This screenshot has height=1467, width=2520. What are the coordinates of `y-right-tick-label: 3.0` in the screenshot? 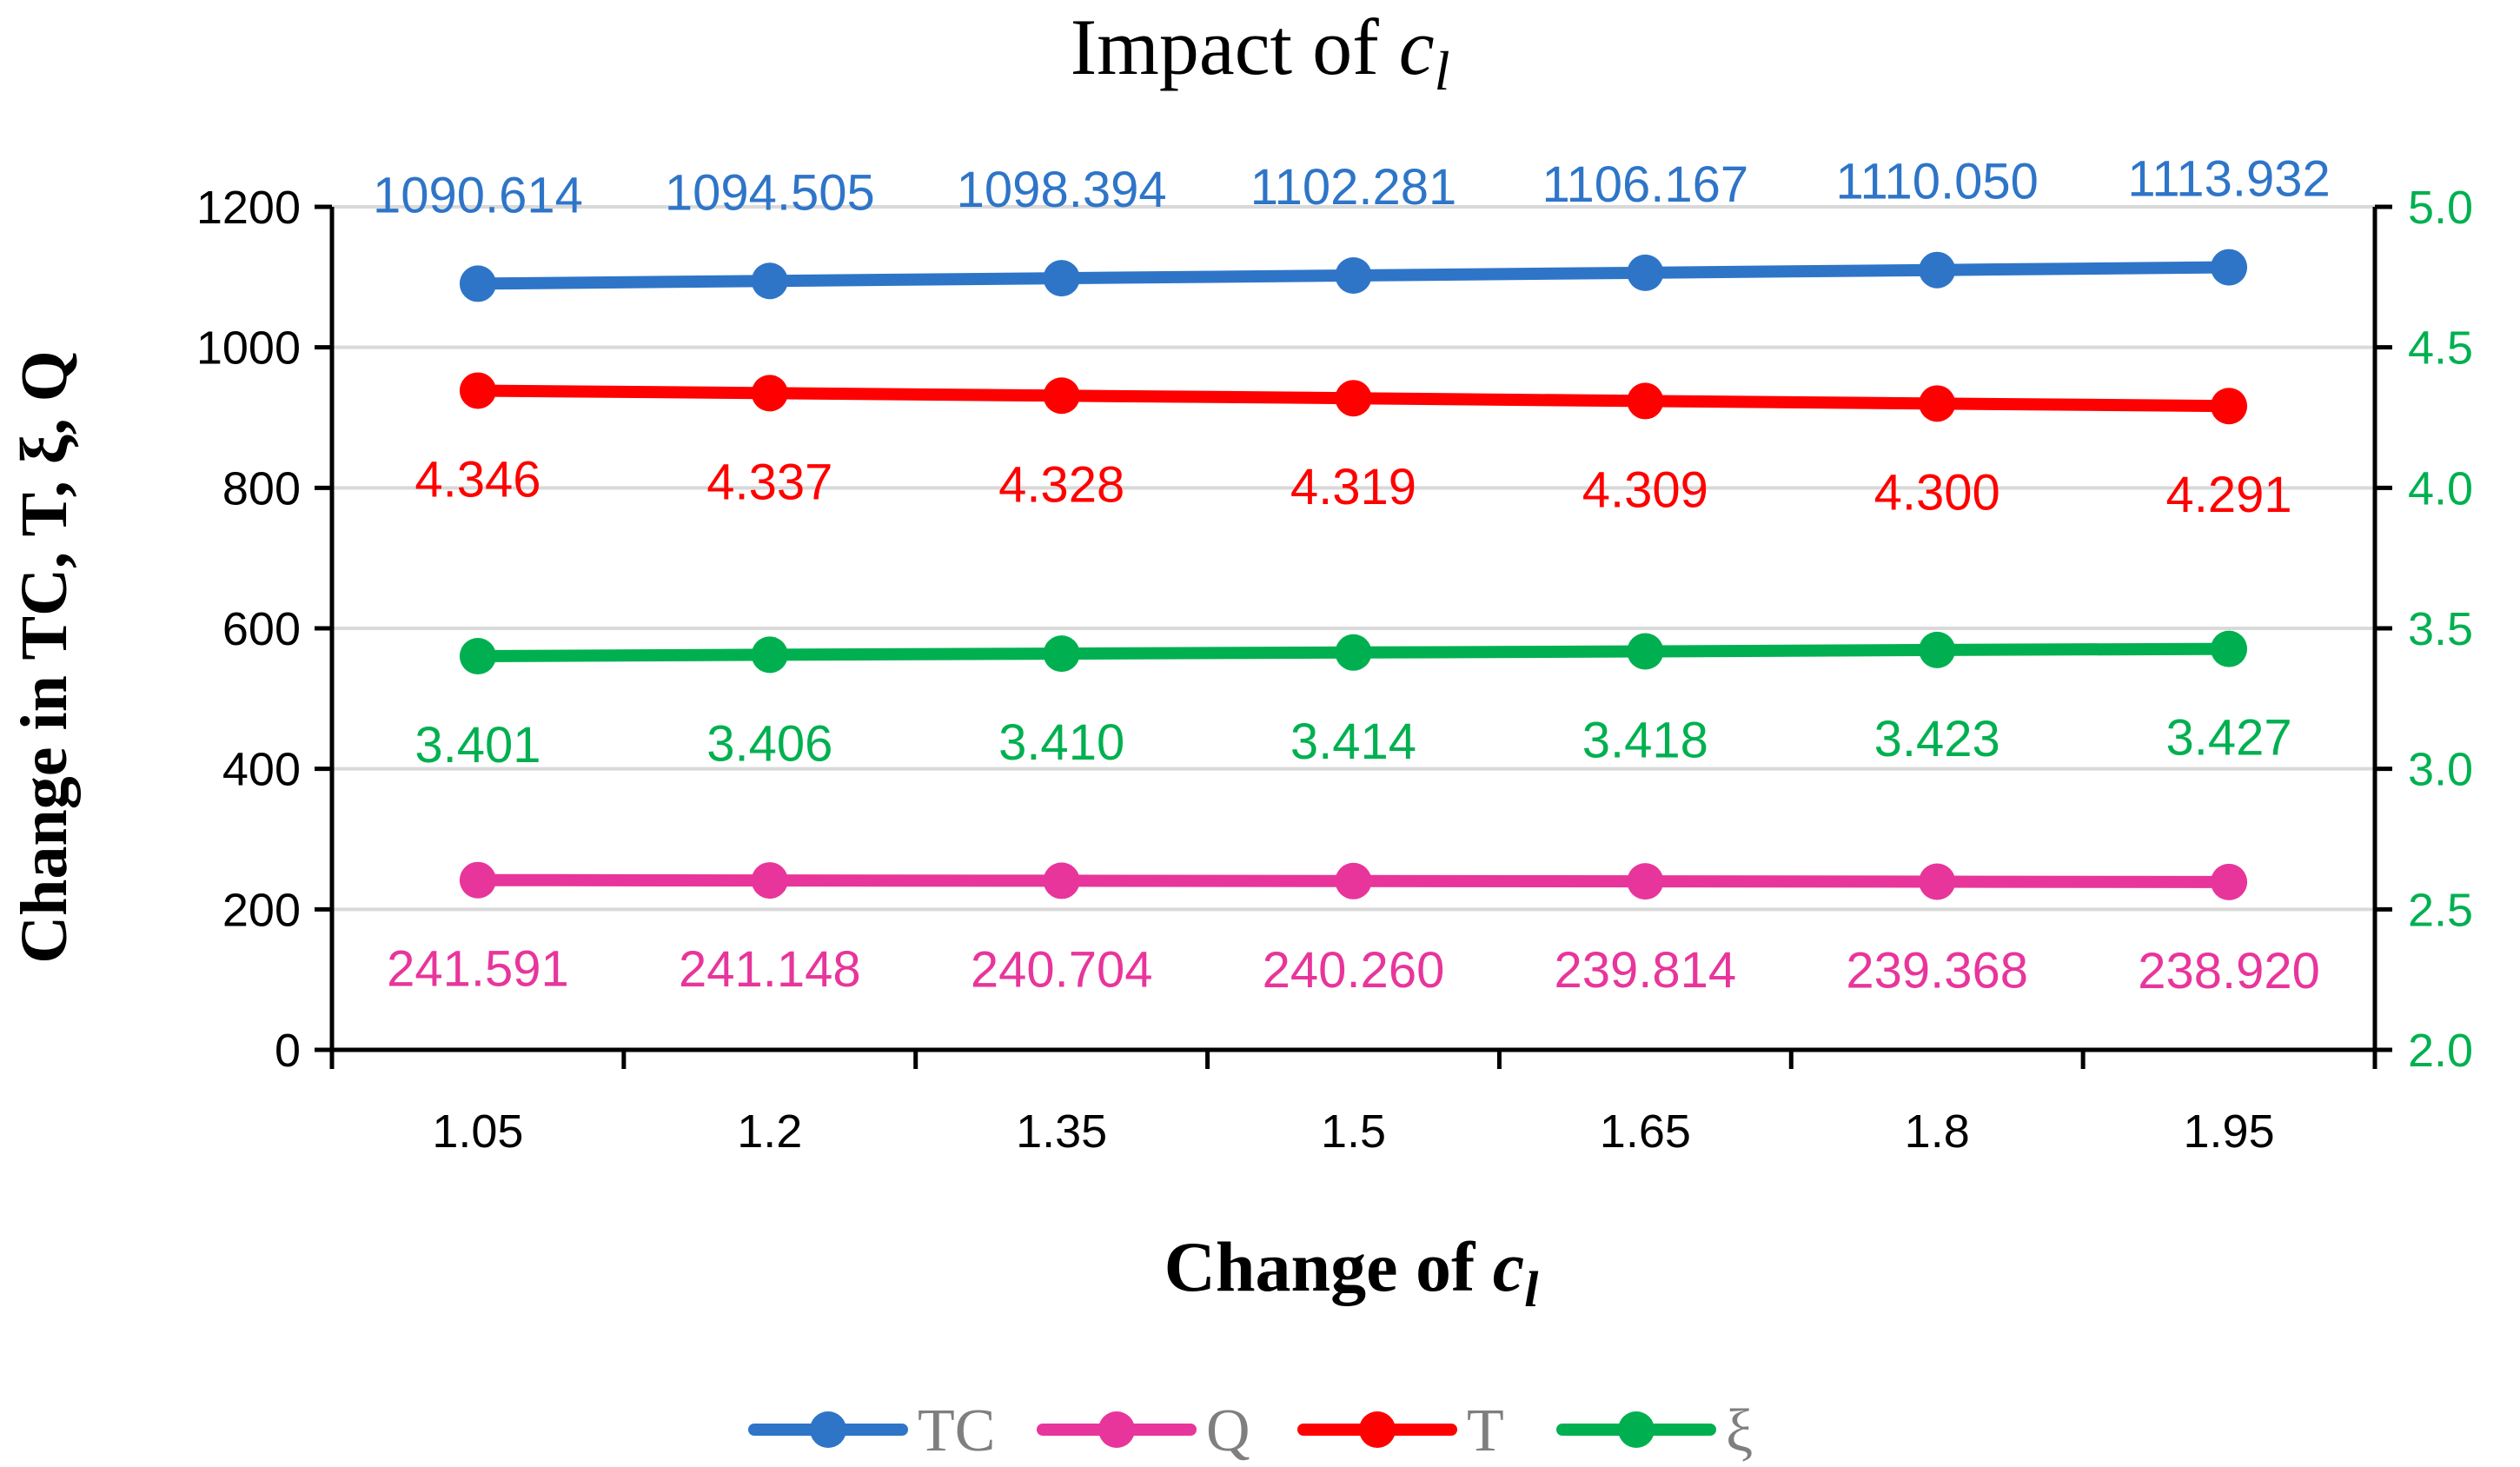 It's located at (2440, 770).